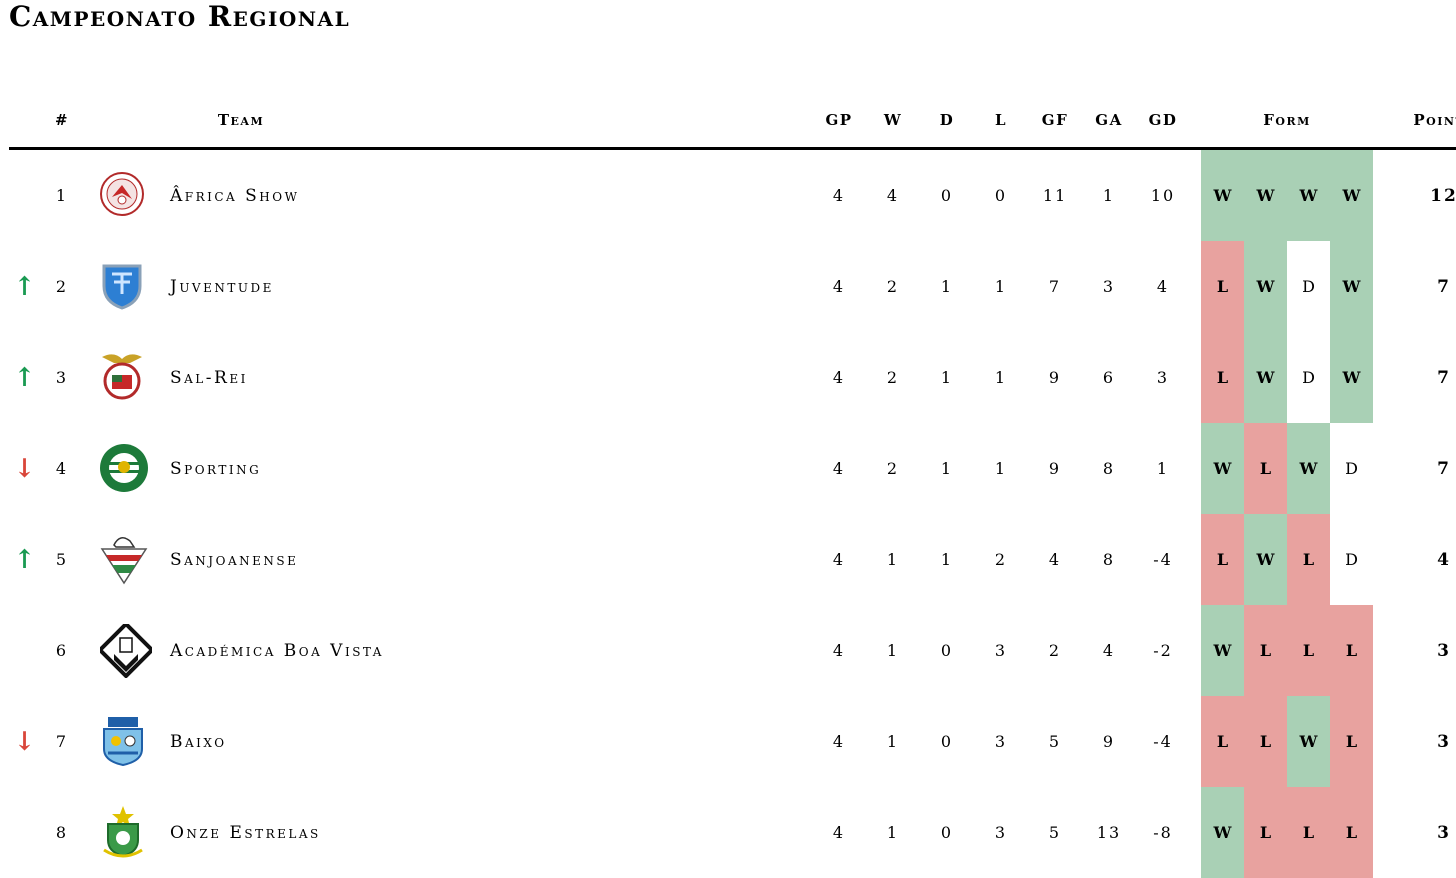 The width and height of the screenshot is (1456, 878). Describe the element at coordinates (1001, 121) in the screenshot. I see `header-l: L` at that location.